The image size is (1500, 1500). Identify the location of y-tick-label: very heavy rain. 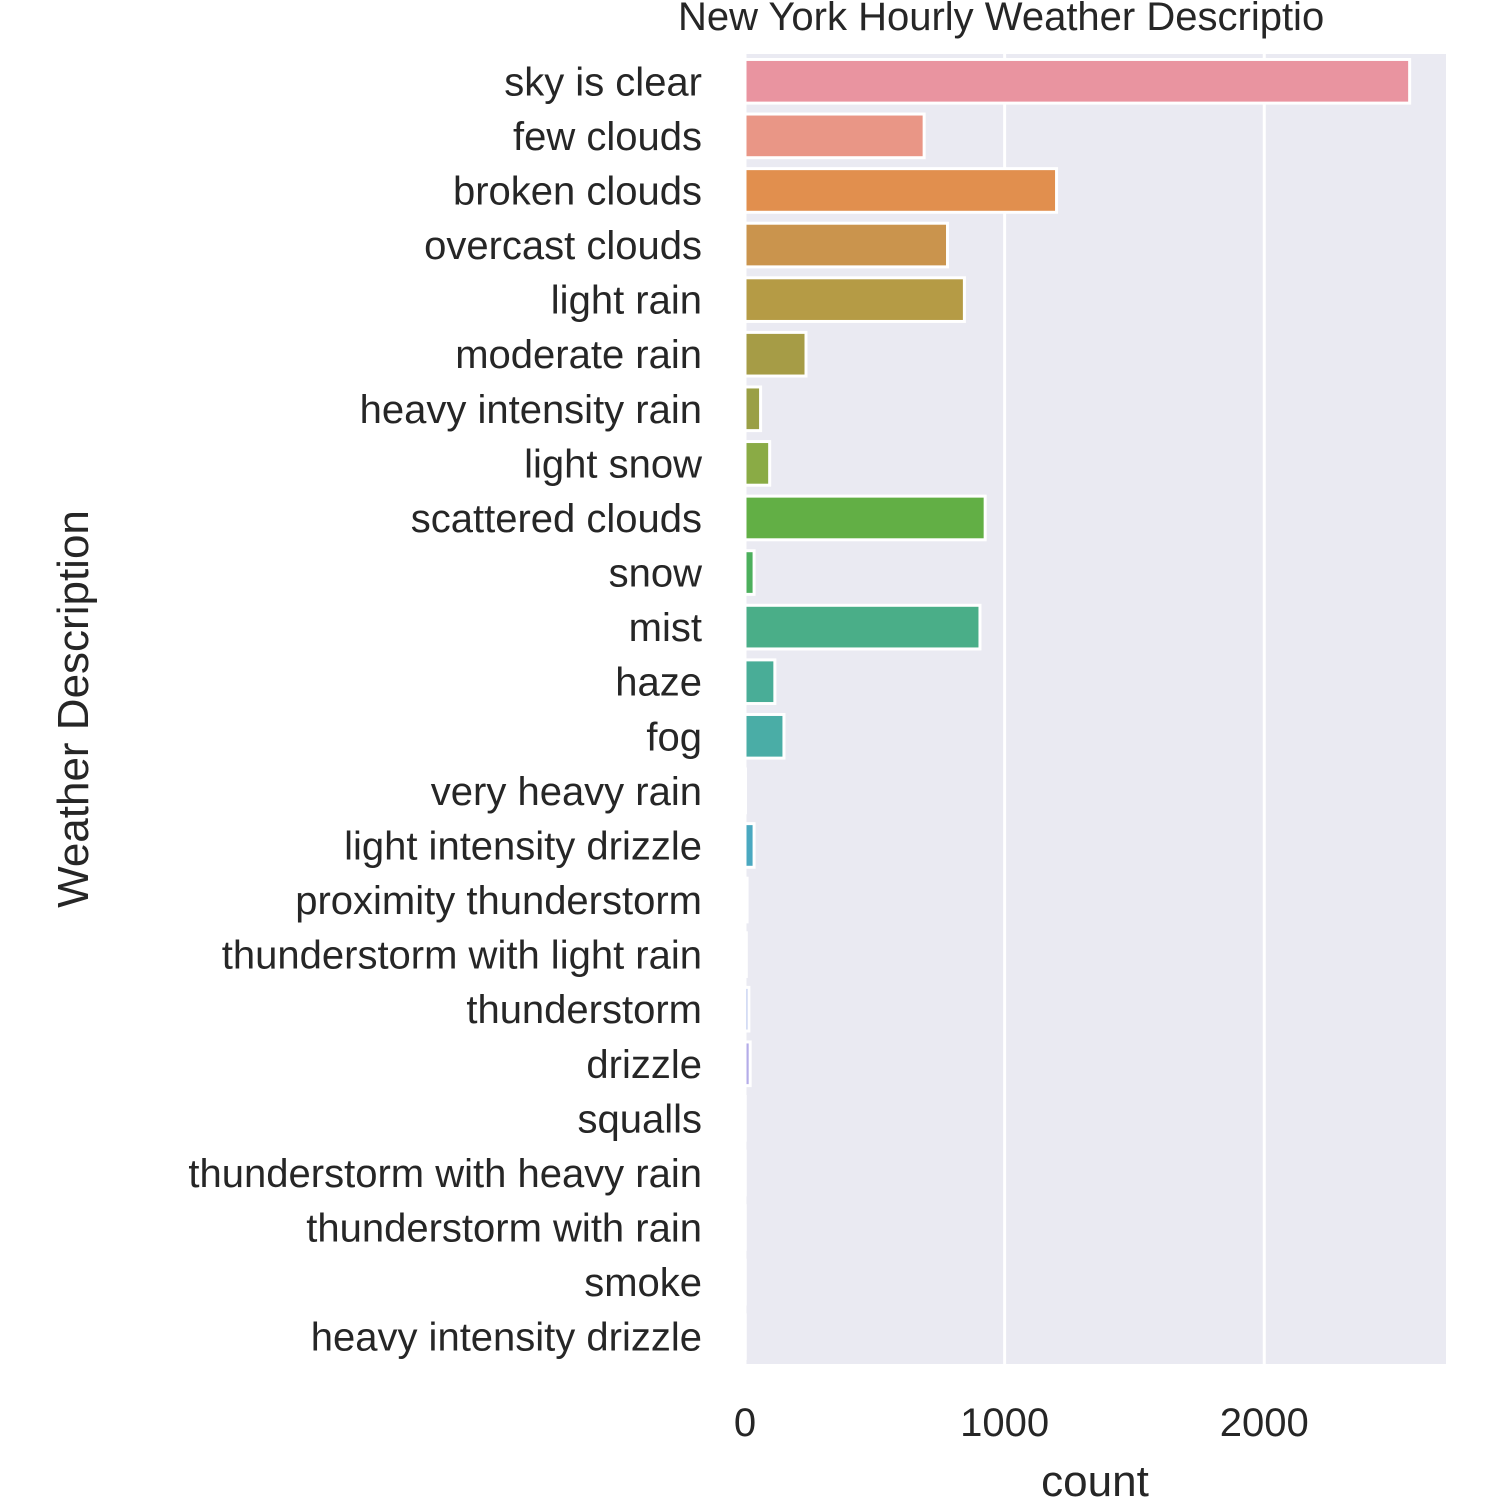
(566, 792).